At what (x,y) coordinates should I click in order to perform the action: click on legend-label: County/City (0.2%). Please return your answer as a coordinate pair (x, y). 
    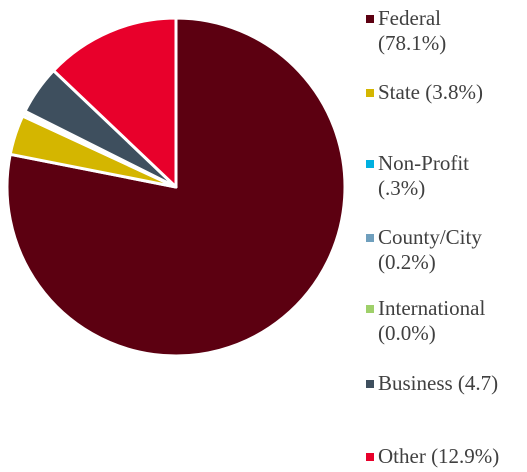
    Looking at the image, I should click on (430, 249).